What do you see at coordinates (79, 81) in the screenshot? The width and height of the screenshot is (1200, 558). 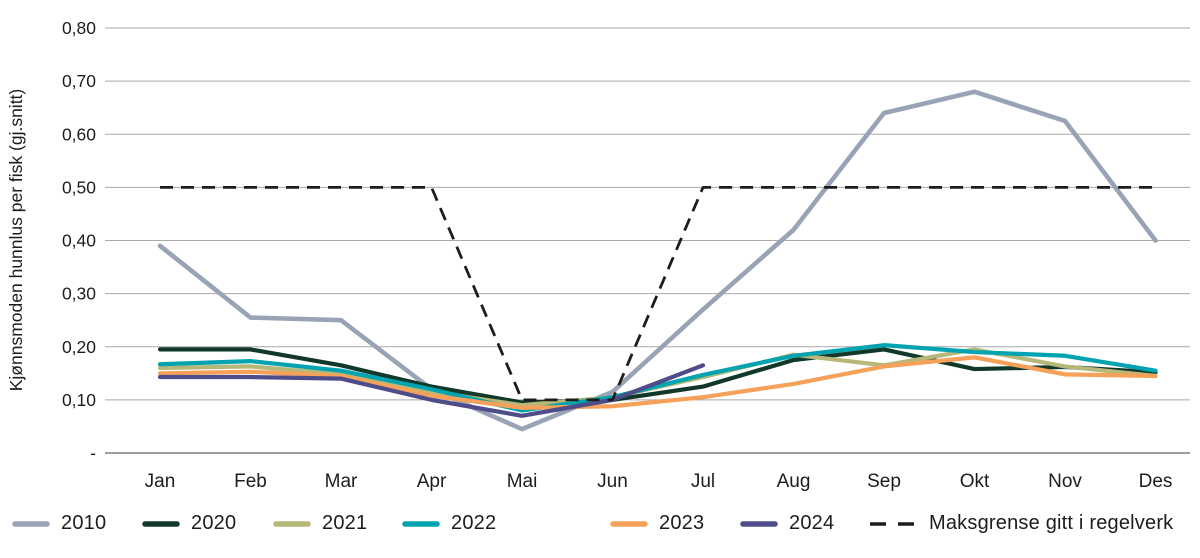 I see `y-tick-label: 0,70` at bounding box center [79, 81].